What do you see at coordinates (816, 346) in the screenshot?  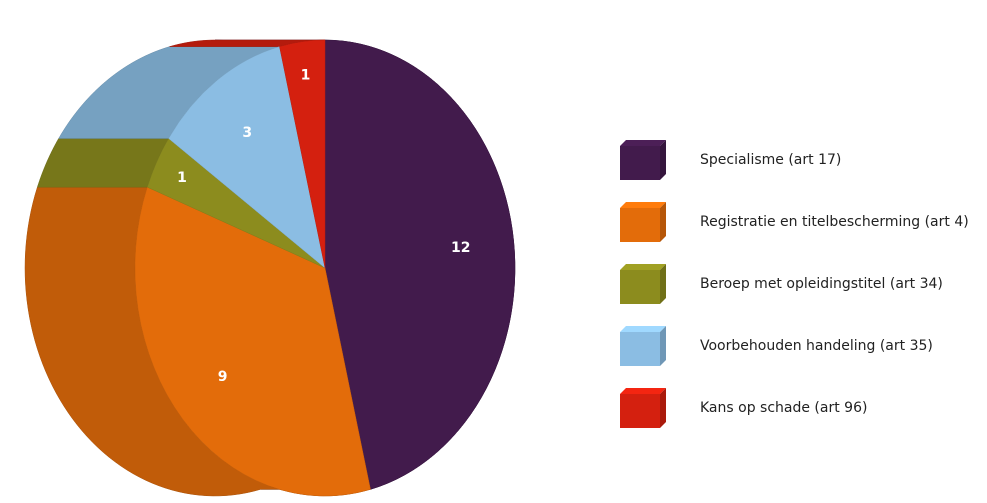 I see `legend-label: Voorbehouden handeling (art 35)` at bounding box center [816, 346].